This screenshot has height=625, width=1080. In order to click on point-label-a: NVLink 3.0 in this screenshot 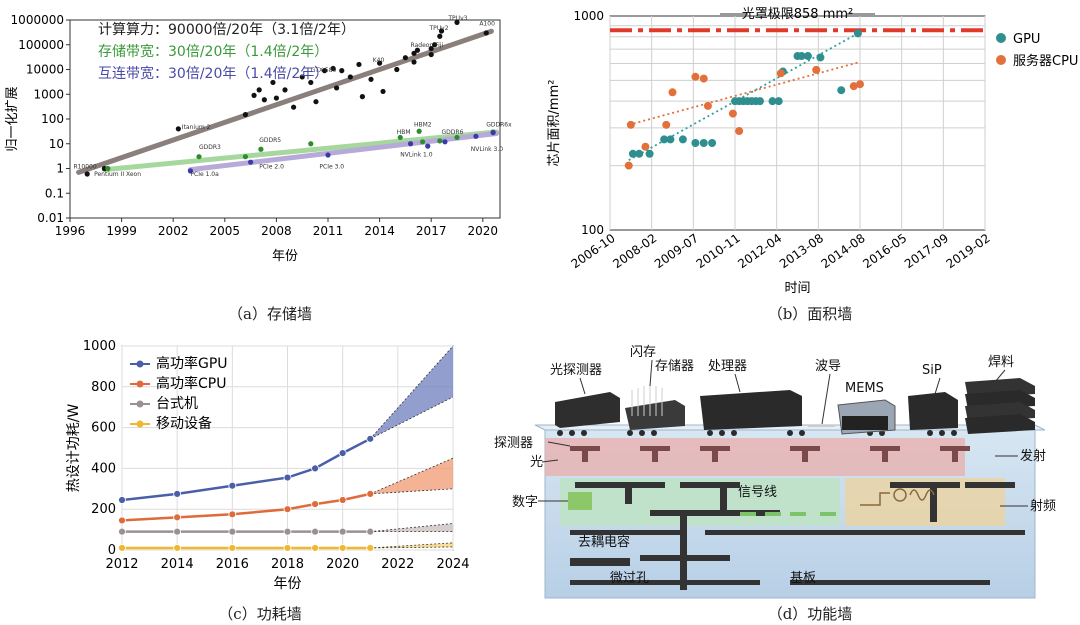, I will do `click(487, 149)`.